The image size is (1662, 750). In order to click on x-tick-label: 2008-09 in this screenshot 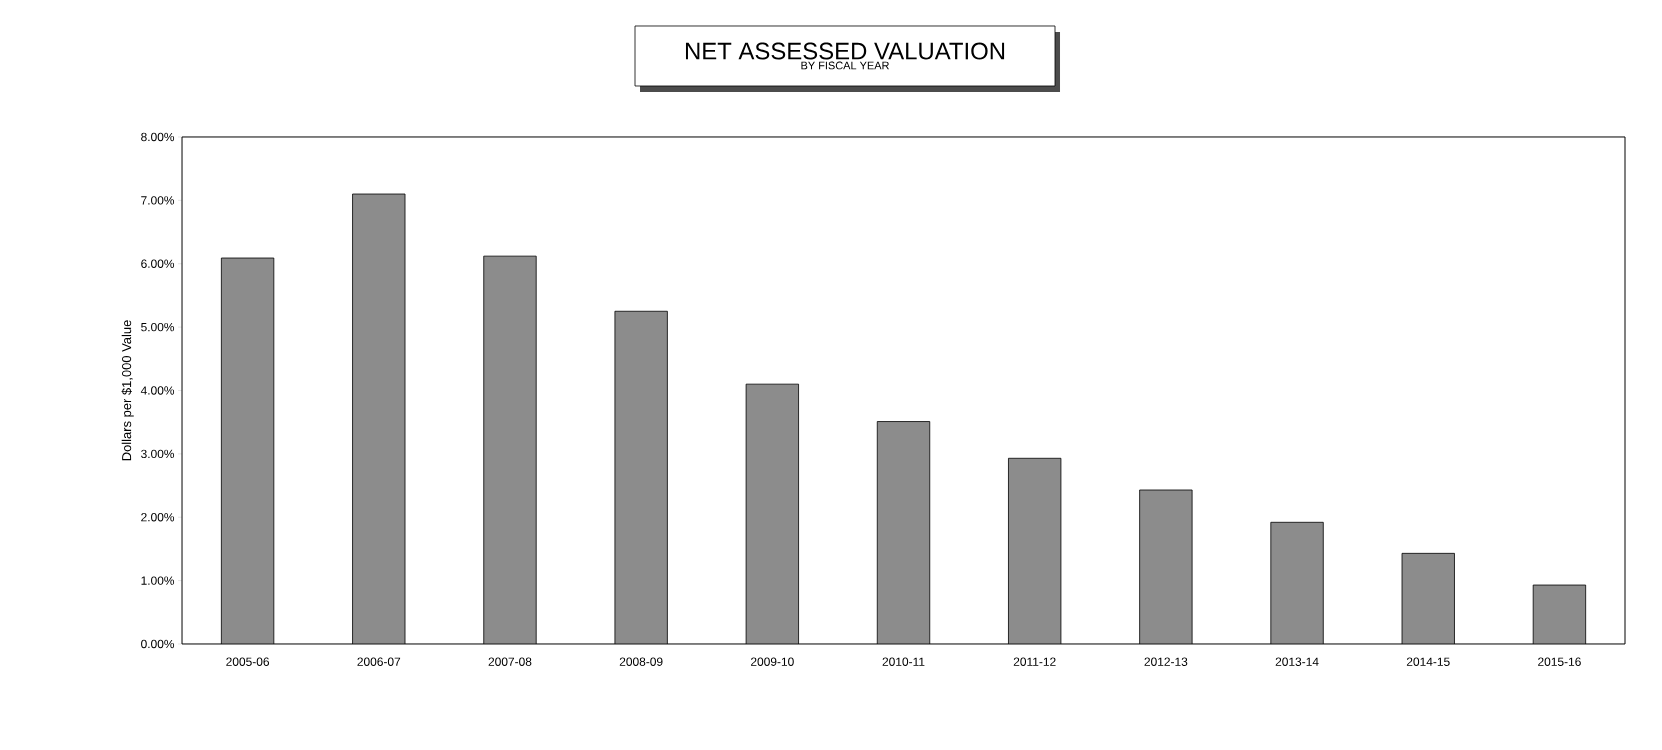, I will do `click(641, 661)`.